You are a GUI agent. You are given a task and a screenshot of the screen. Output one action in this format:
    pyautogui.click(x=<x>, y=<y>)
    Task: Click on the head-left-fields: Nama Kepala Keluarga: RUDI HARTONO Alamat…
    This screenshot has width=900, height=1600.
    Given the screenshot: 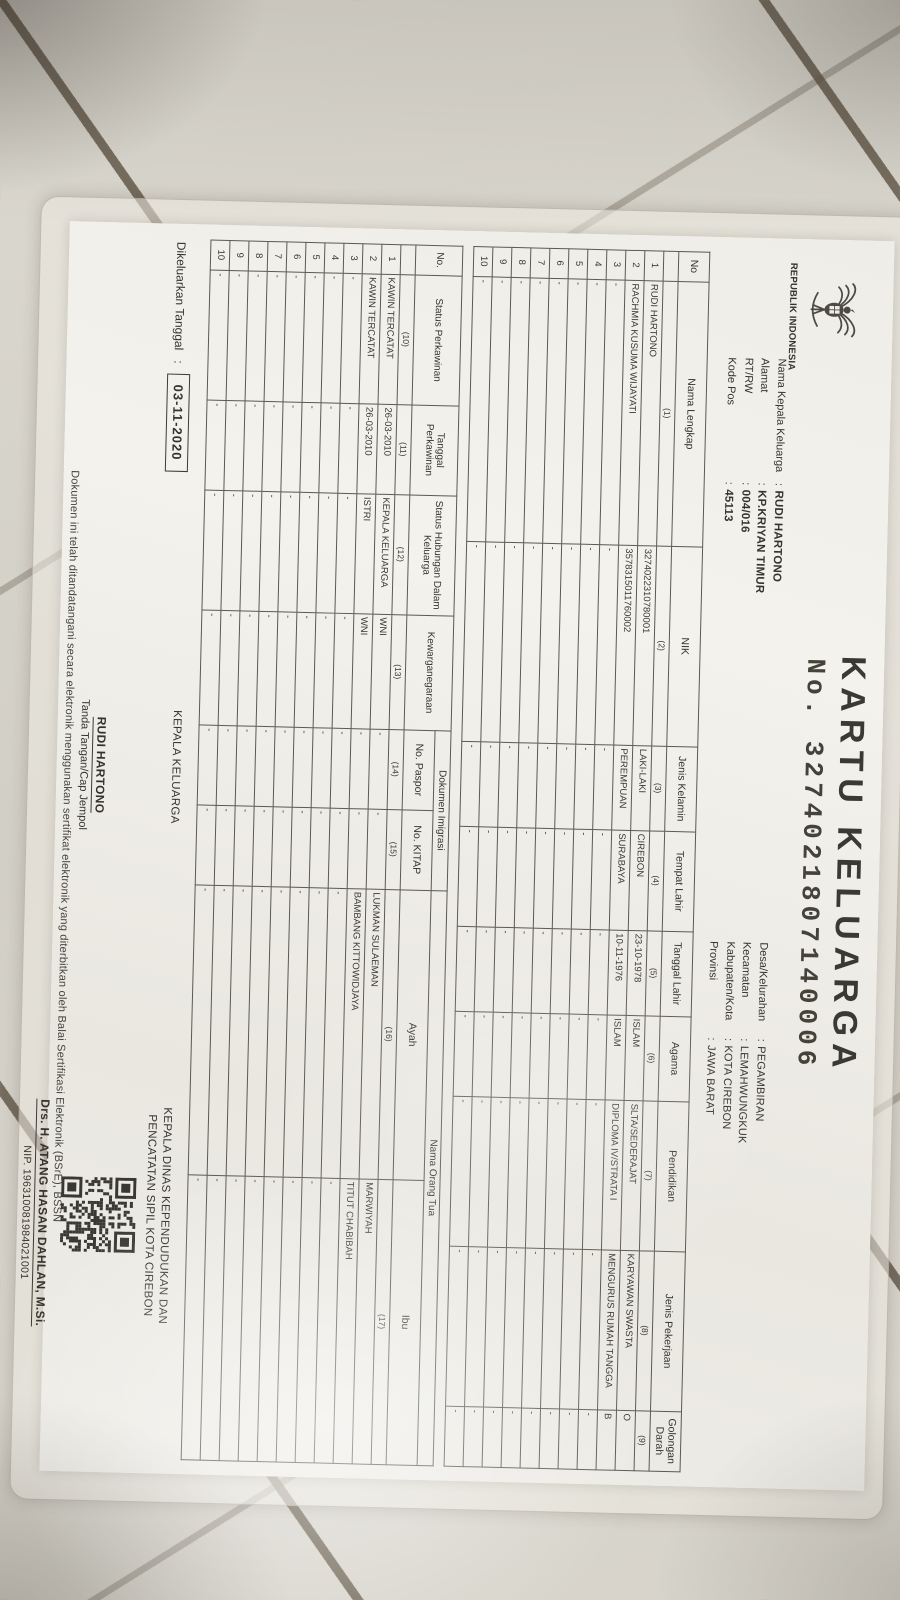 What is the action you would take?
    pyautogui.click(x=754, y=475)
    